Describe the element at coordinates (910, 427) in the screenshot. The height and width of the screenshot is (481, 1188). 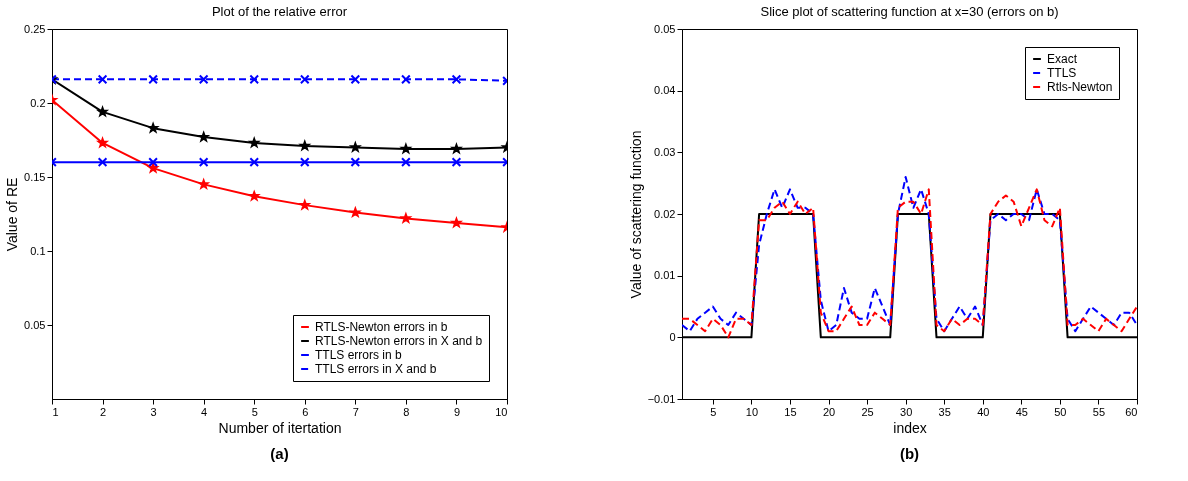
I see `x-axis-title: index` at that location.